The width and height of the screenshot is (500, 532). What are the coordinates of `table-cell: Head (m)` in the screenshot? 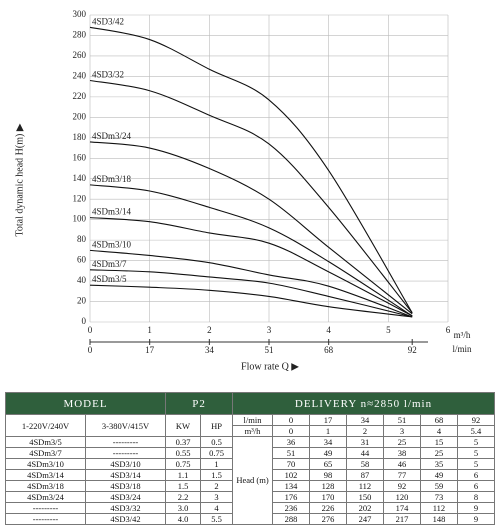 It's located at (253, 480).